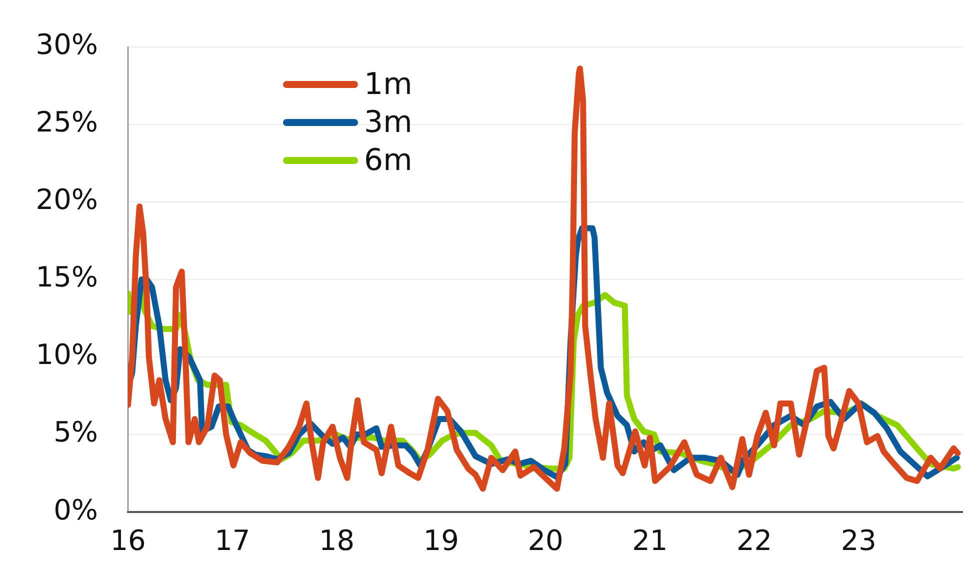 Image resolution: width=963 pixels, height=576 pixels. What do you see at coordinates (388, 160) in the screenshot?
I see `legend-label: 6m` at bounding box center [388, 160].